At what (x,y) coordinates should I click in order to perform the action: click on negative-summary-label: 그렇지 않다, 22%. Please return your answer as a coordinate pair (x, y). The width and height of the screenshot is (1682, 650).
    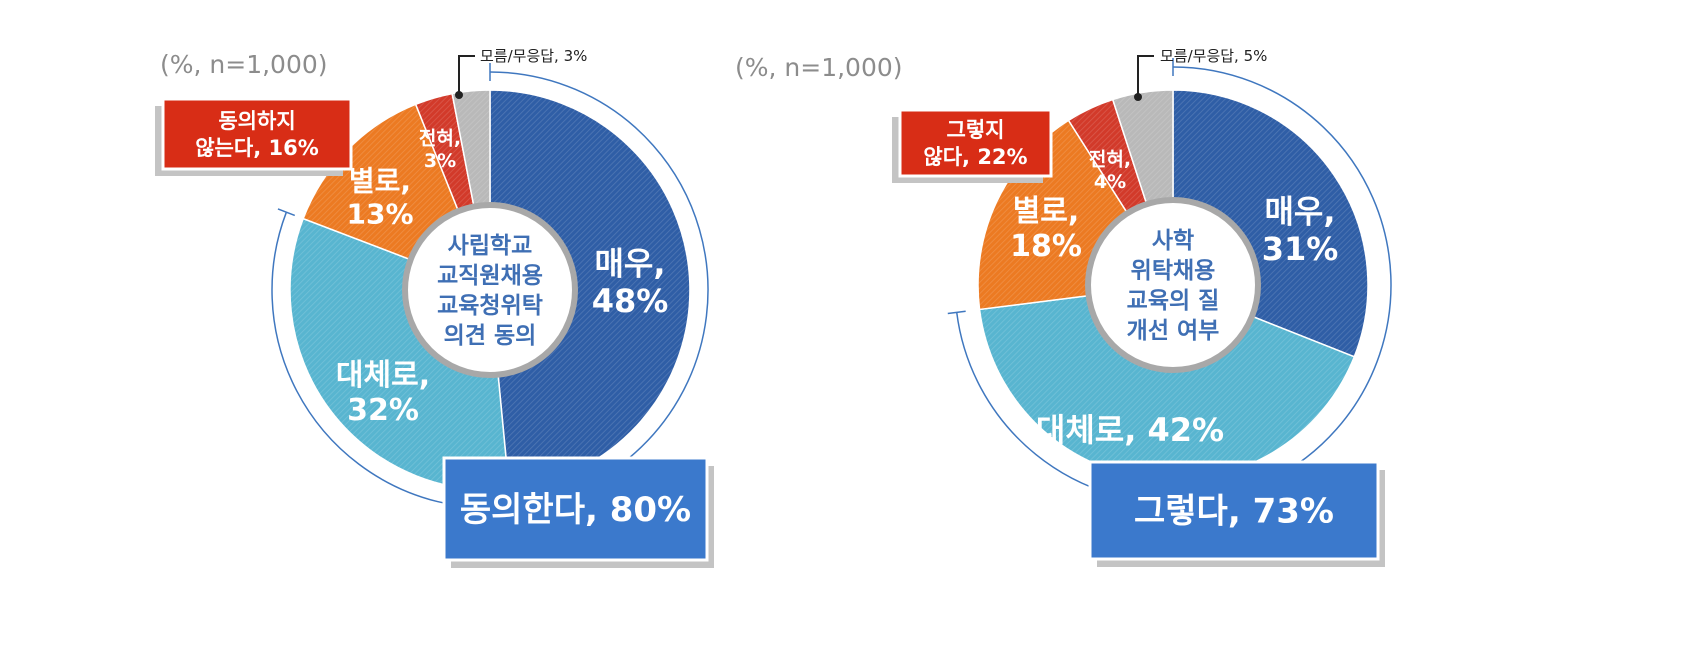
    Looking at the image, I should click on (975, 143).